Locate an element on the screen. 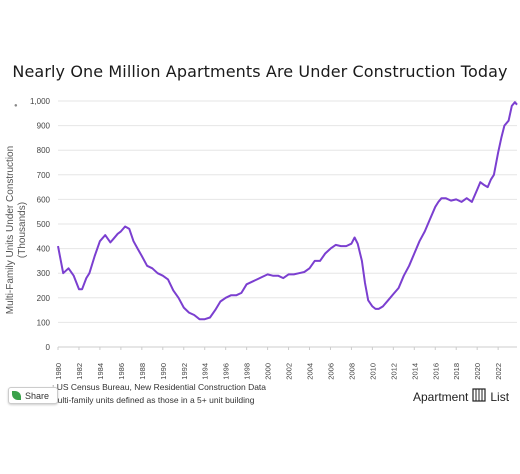  x-tick-label: 2006 is located at coordinates (330, 371).